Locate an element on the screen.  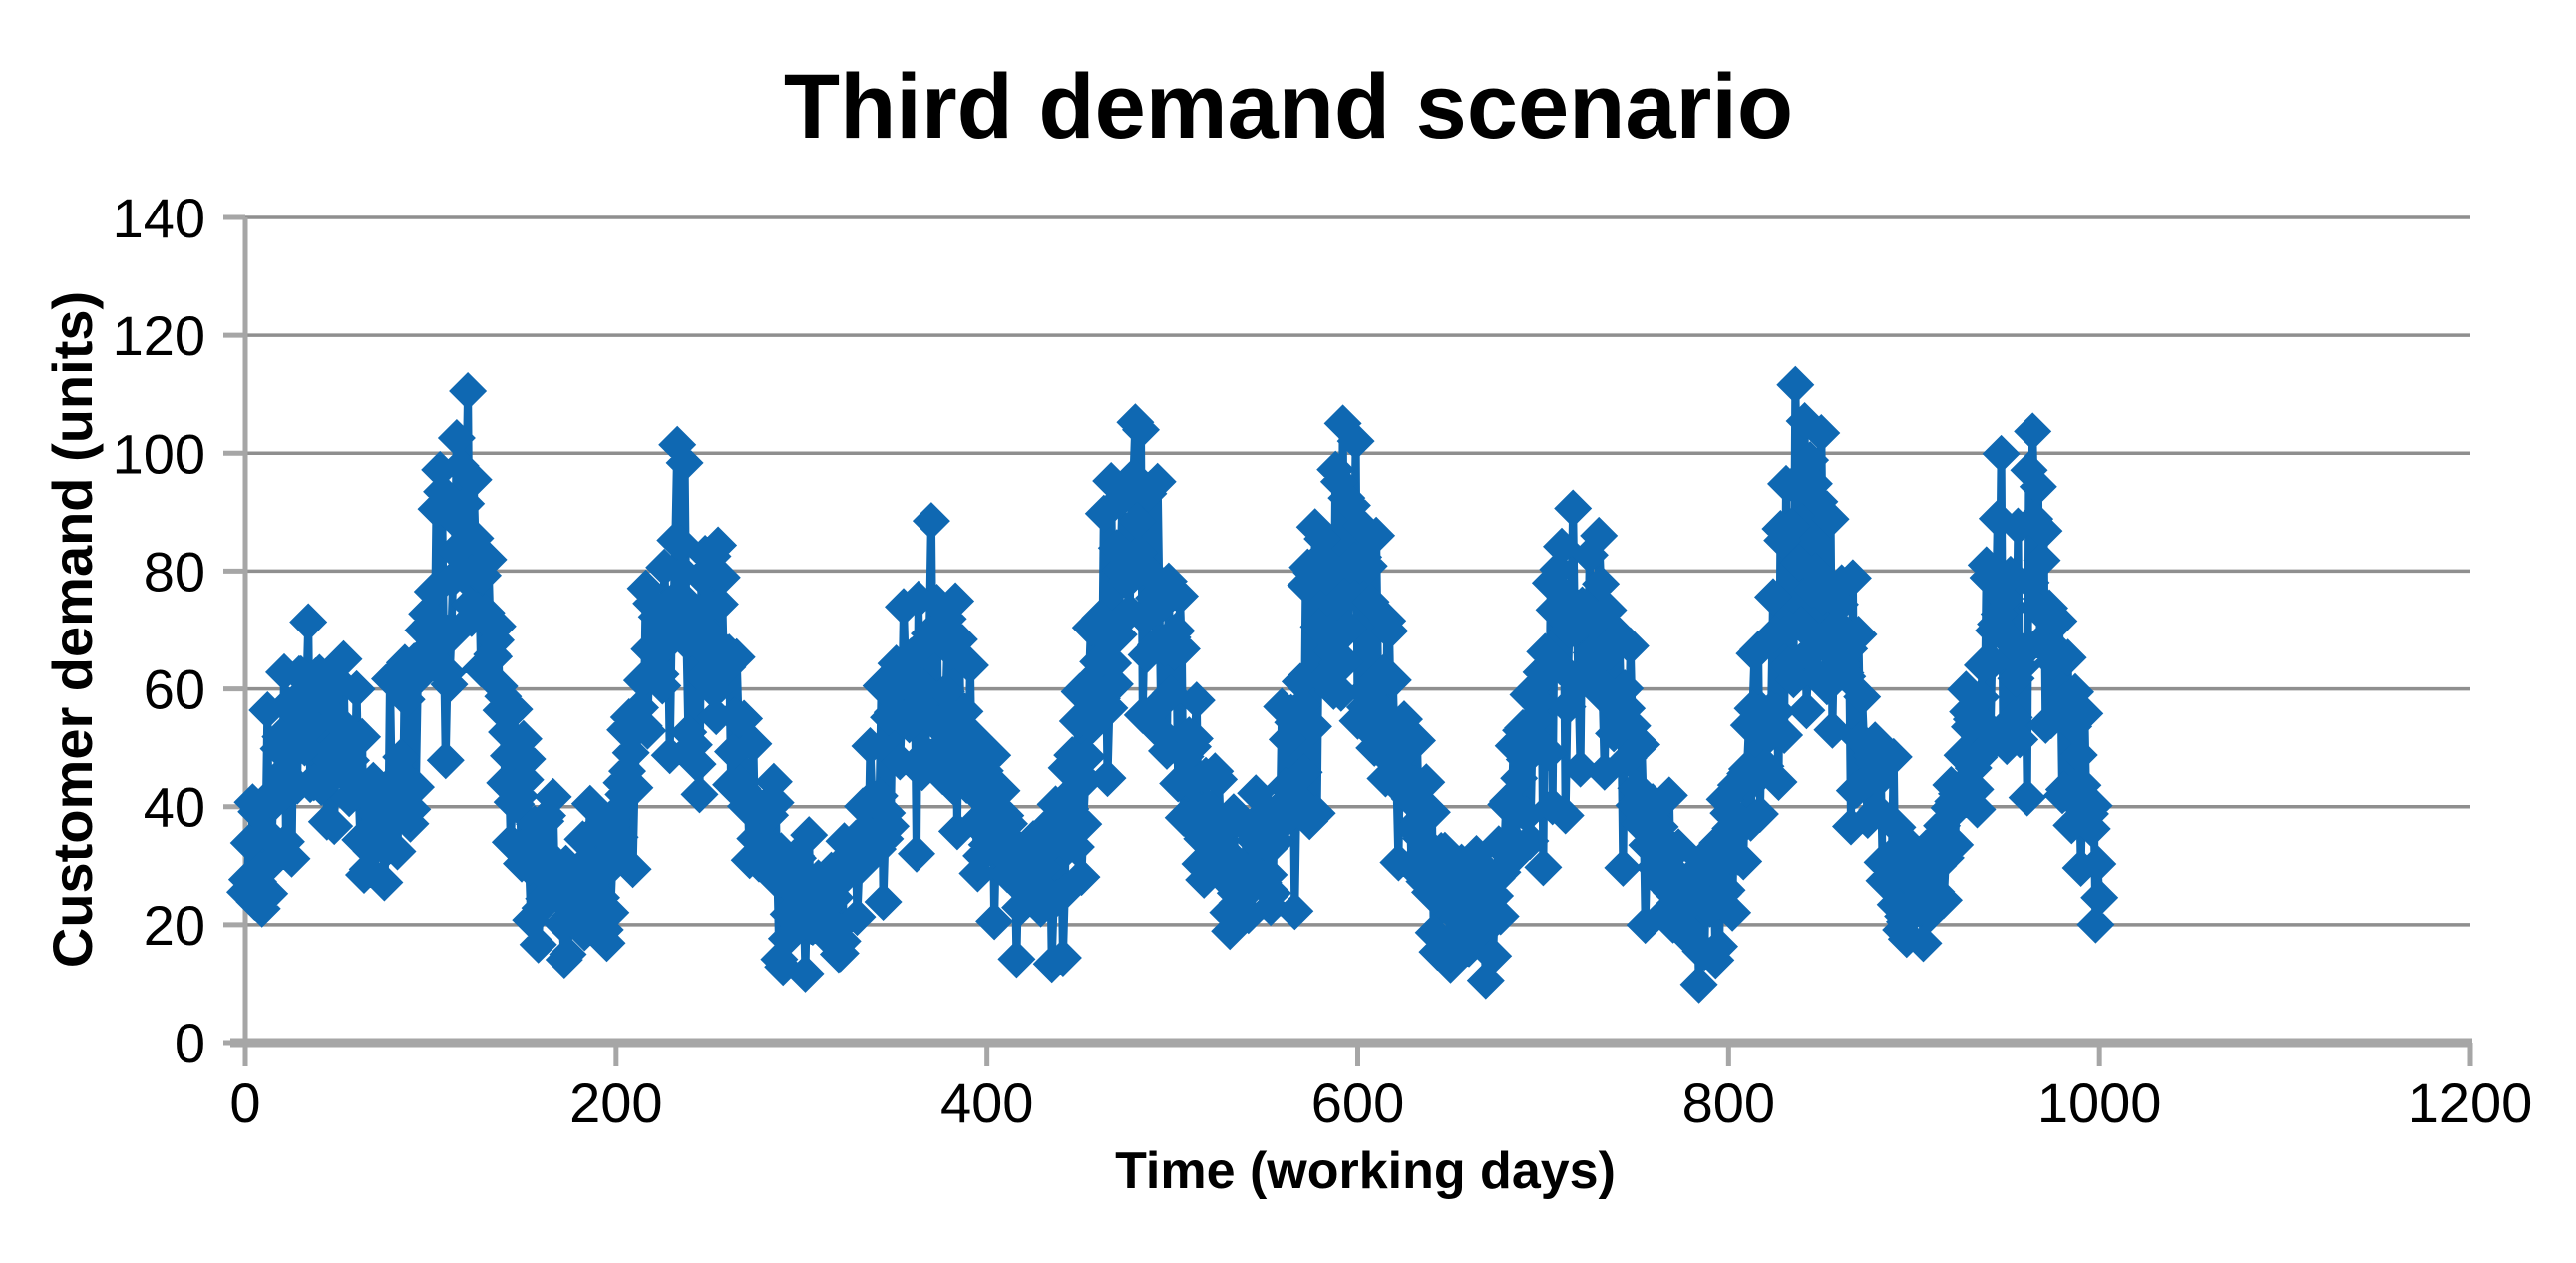
y-axis-label: Customer demand (units) is located at coordinates (72, 629).